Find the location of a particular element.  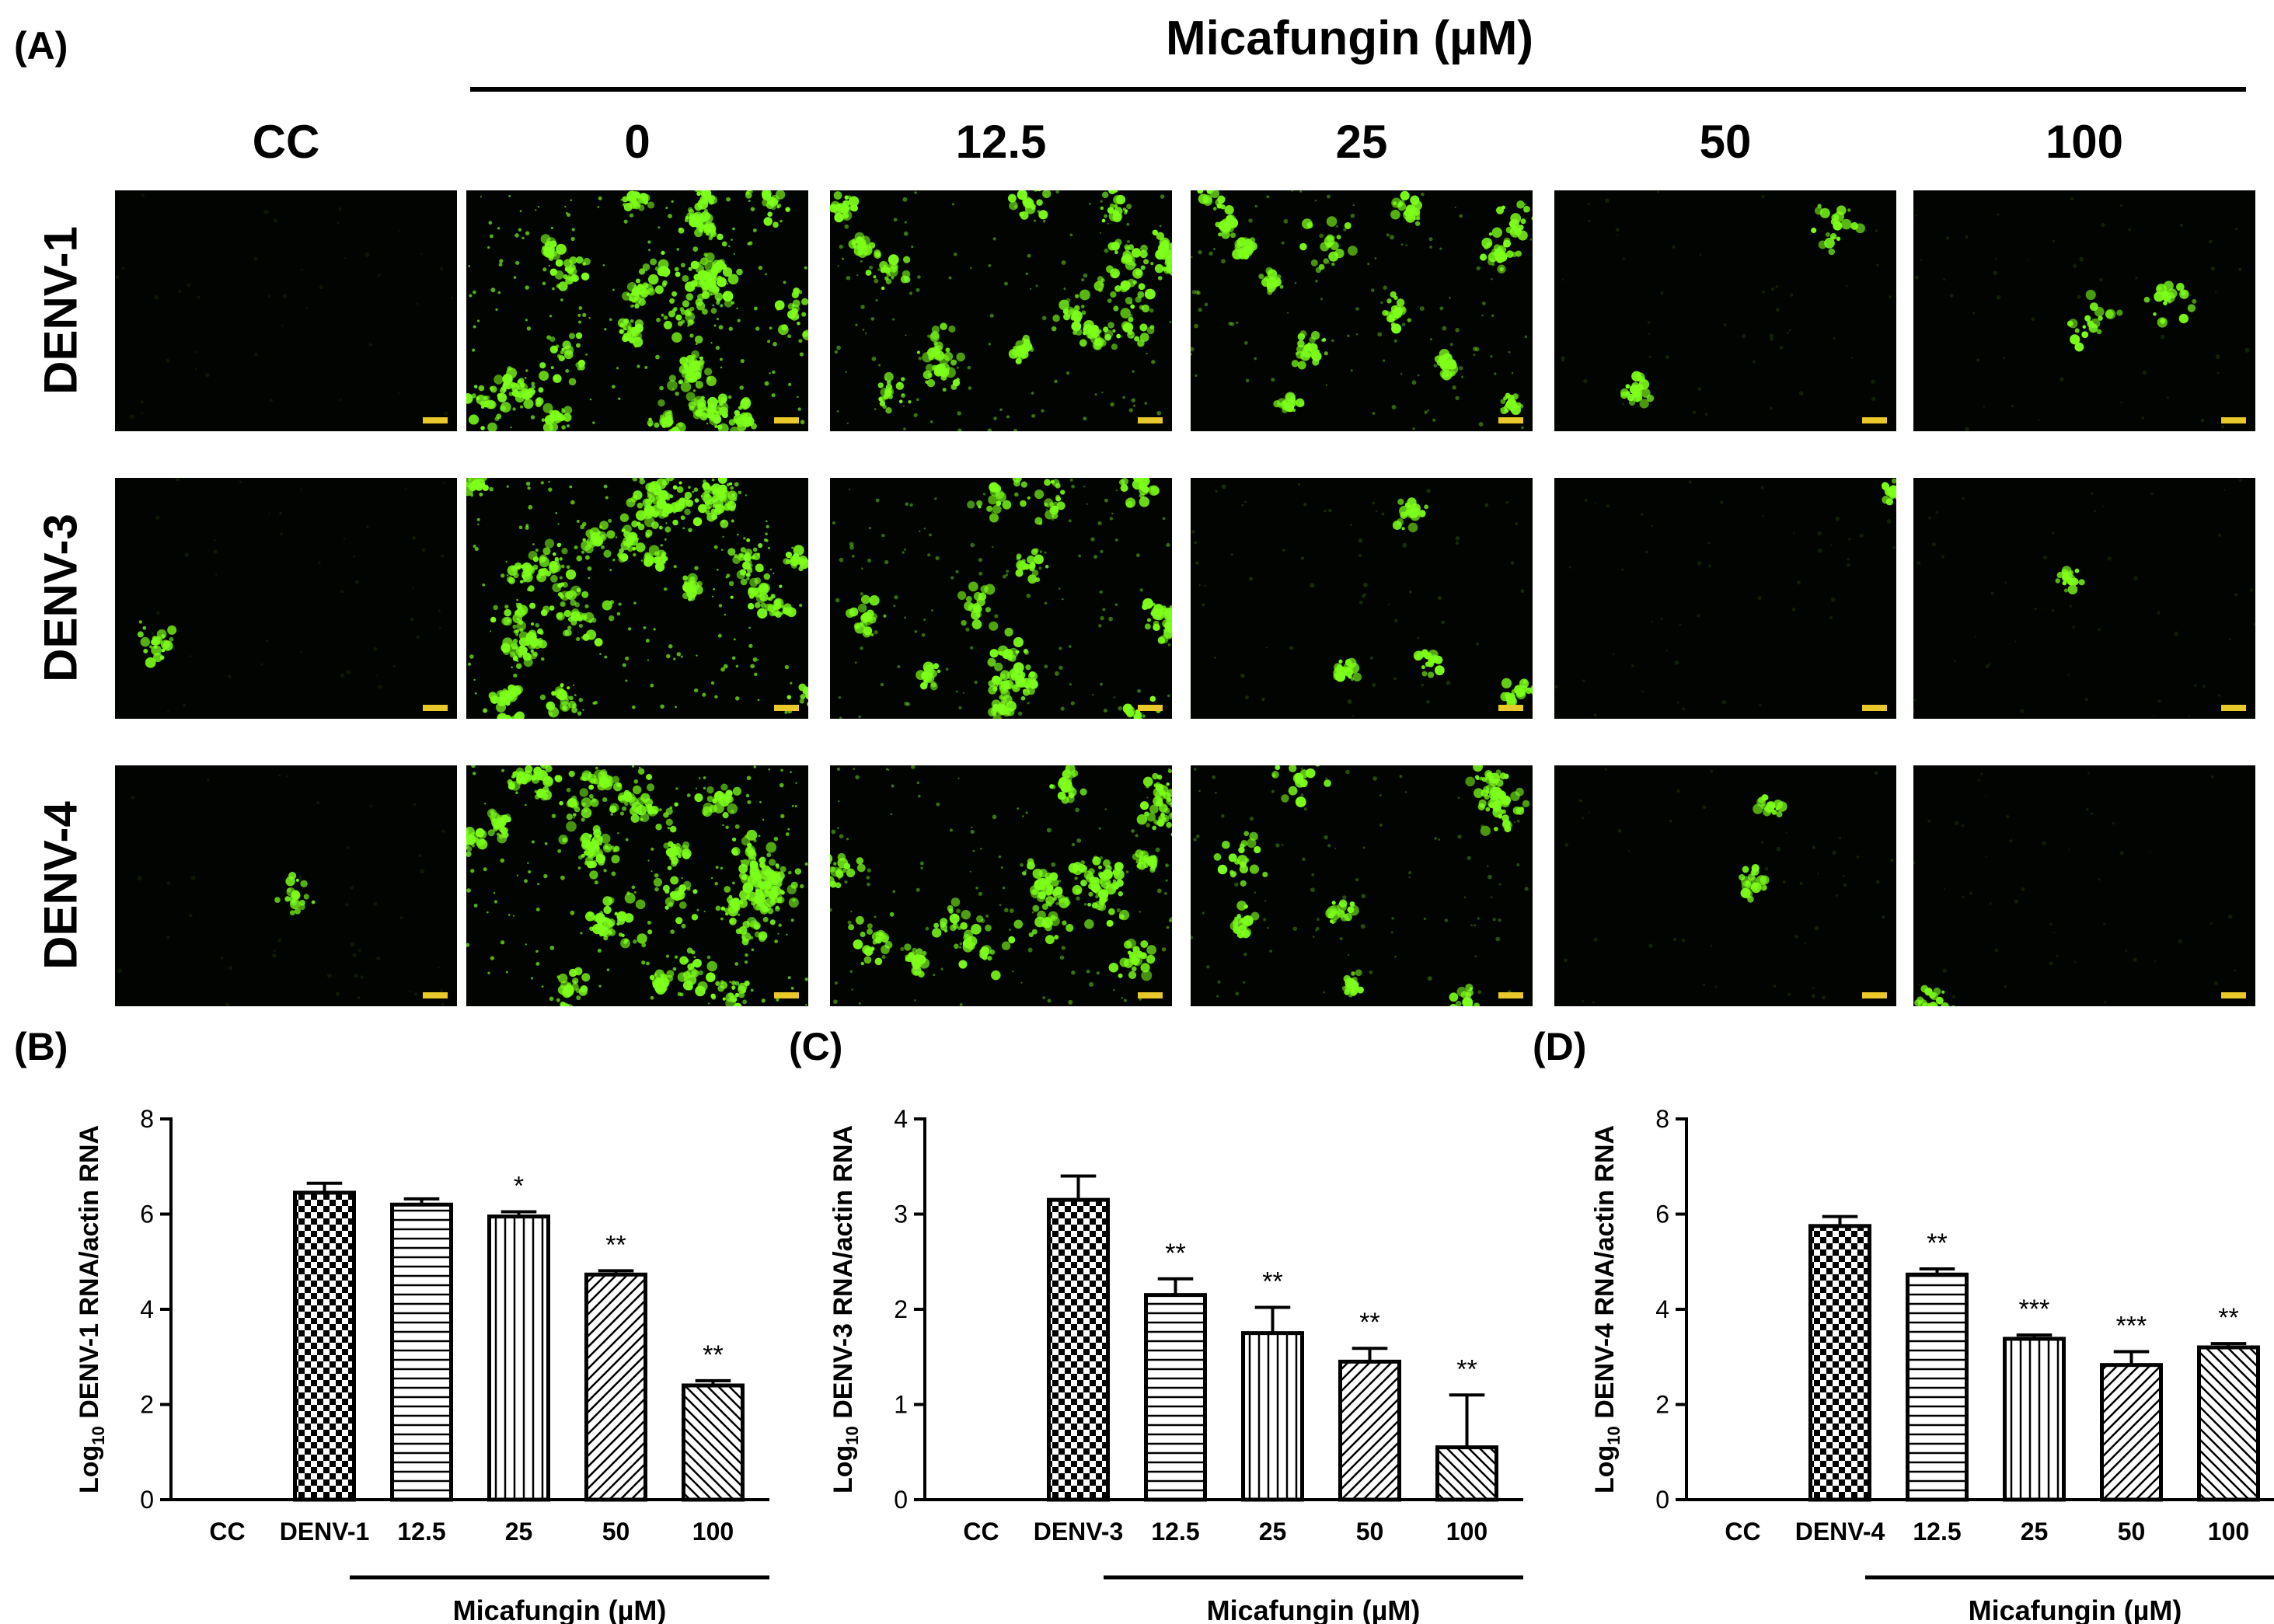

y-tick-label: 3 is located at coordinates (901, 1214).